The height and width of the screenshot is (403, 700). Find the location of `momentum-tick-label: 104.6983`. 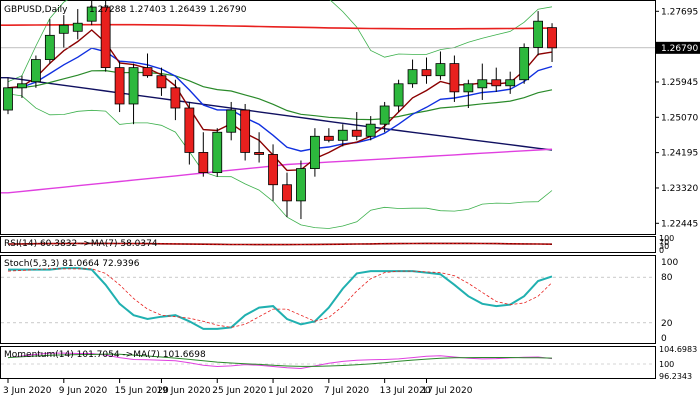

momentum-tick-label: 104.6983 is located at coordinates (678, 349).